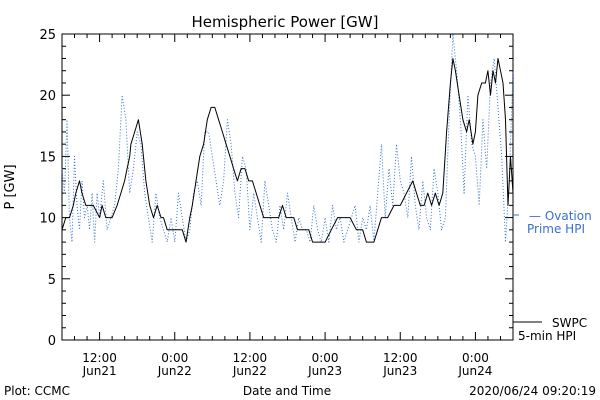 The width and height of the screenshot is (600, 400). I want to click on ovation-legend-line1: — Ovation, so click(560, 216).